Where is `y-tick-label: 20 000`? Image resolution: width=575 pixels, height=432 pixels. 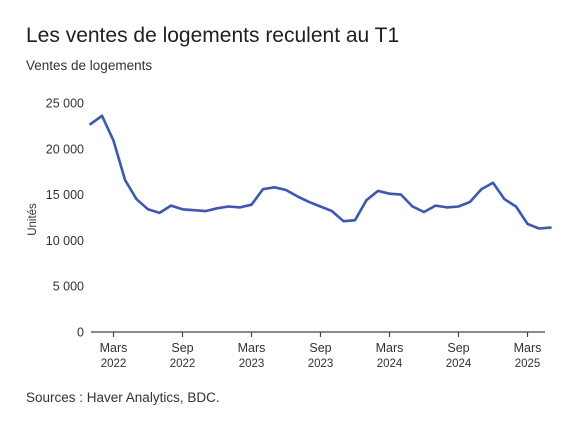 y-tick-label: 20 000 is located at coordinates (65, 149).